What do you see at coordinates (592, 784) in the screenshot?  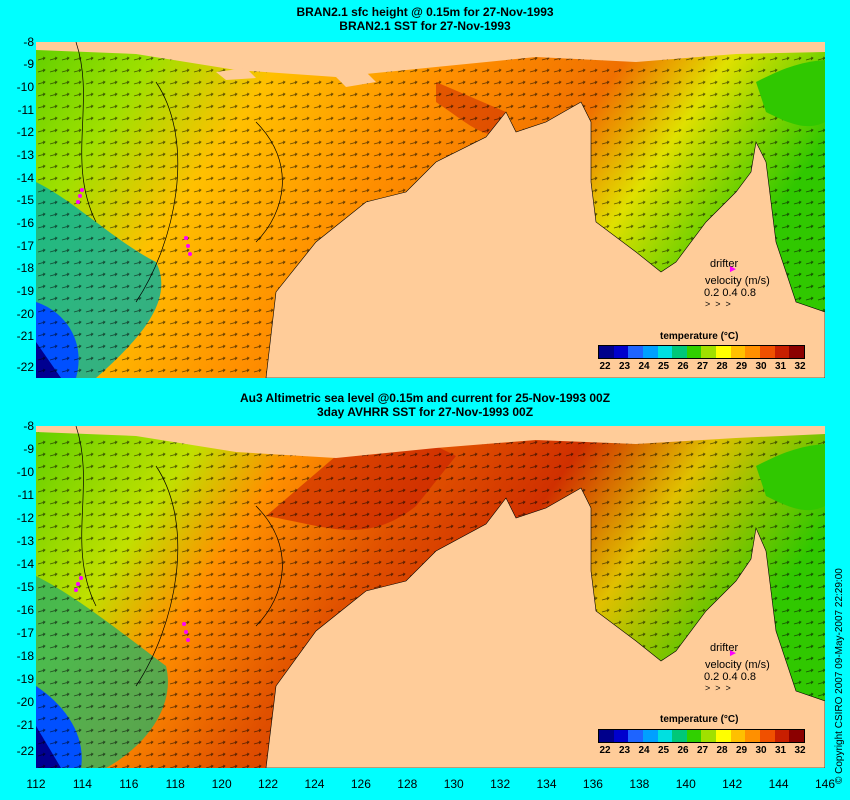 I see `x-tick-label: 136` at bounding box center [592, 784].